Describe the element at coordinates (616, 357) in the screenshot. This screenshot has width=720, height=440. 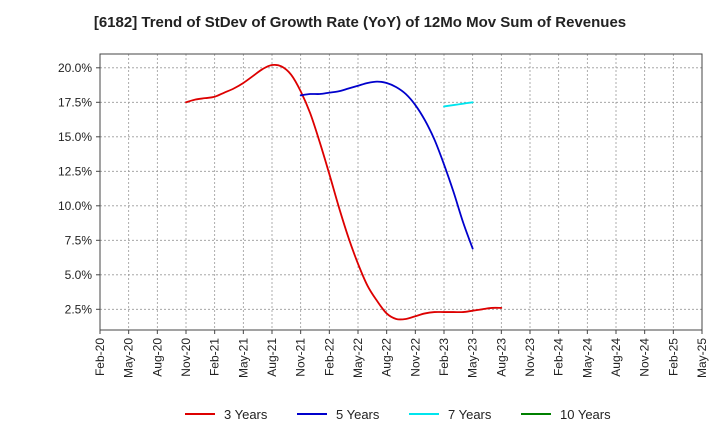
I see `x-tick-label: Aug-24` at that location.